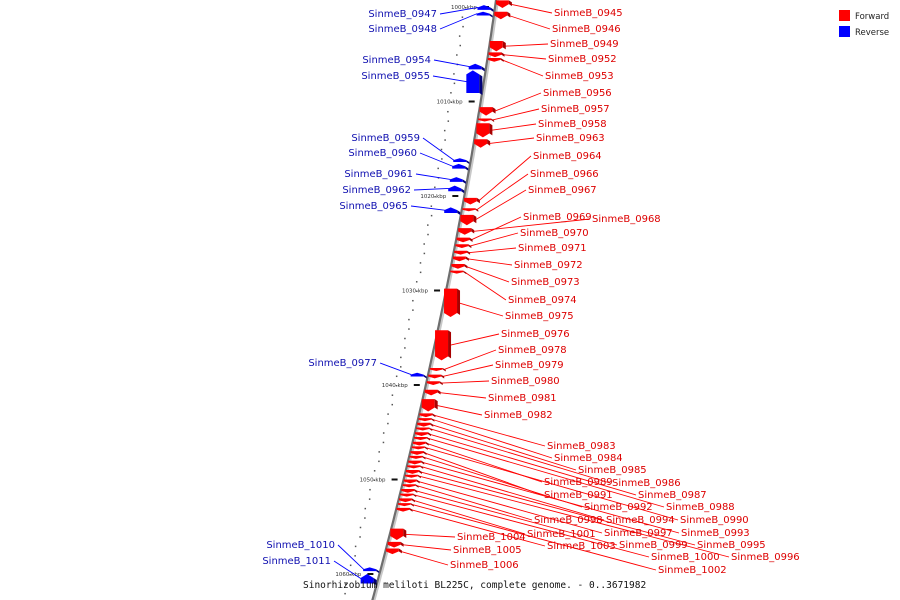 Image resolution: width=900 pixels, height=600 pixels. Describe the element at coordinates (584, 44) in the screenshot. I see `forward-gene-label: SinmeB_0949` at that location.